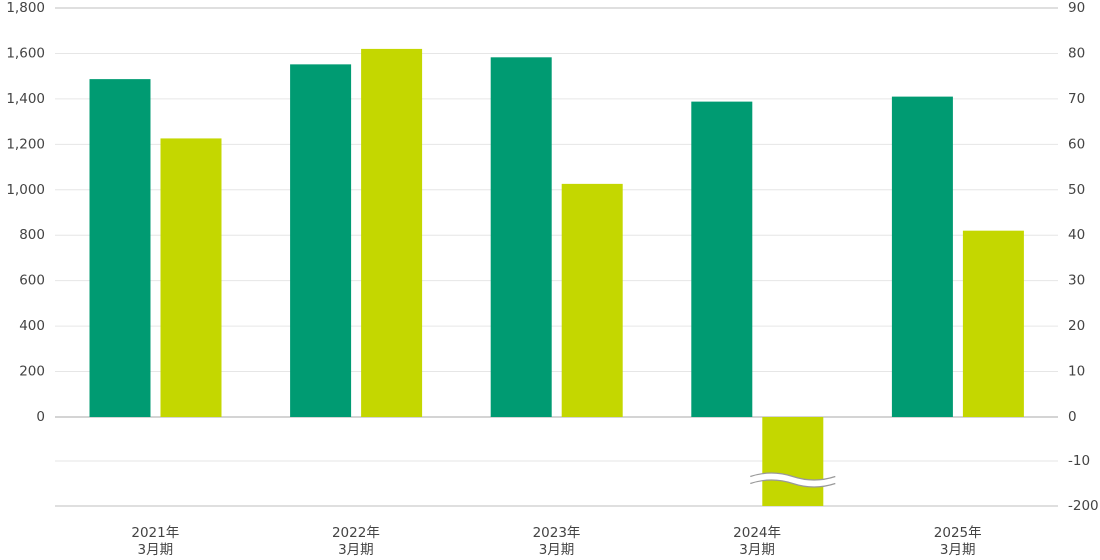 The width and height of the screenshot is (1100, 560). Describe the element at coordinates (1083, 257) in the screenshot. I see `right-y-axis: 90 80 70 60 50 40 30 20 10 0 -10 -200` at that location.